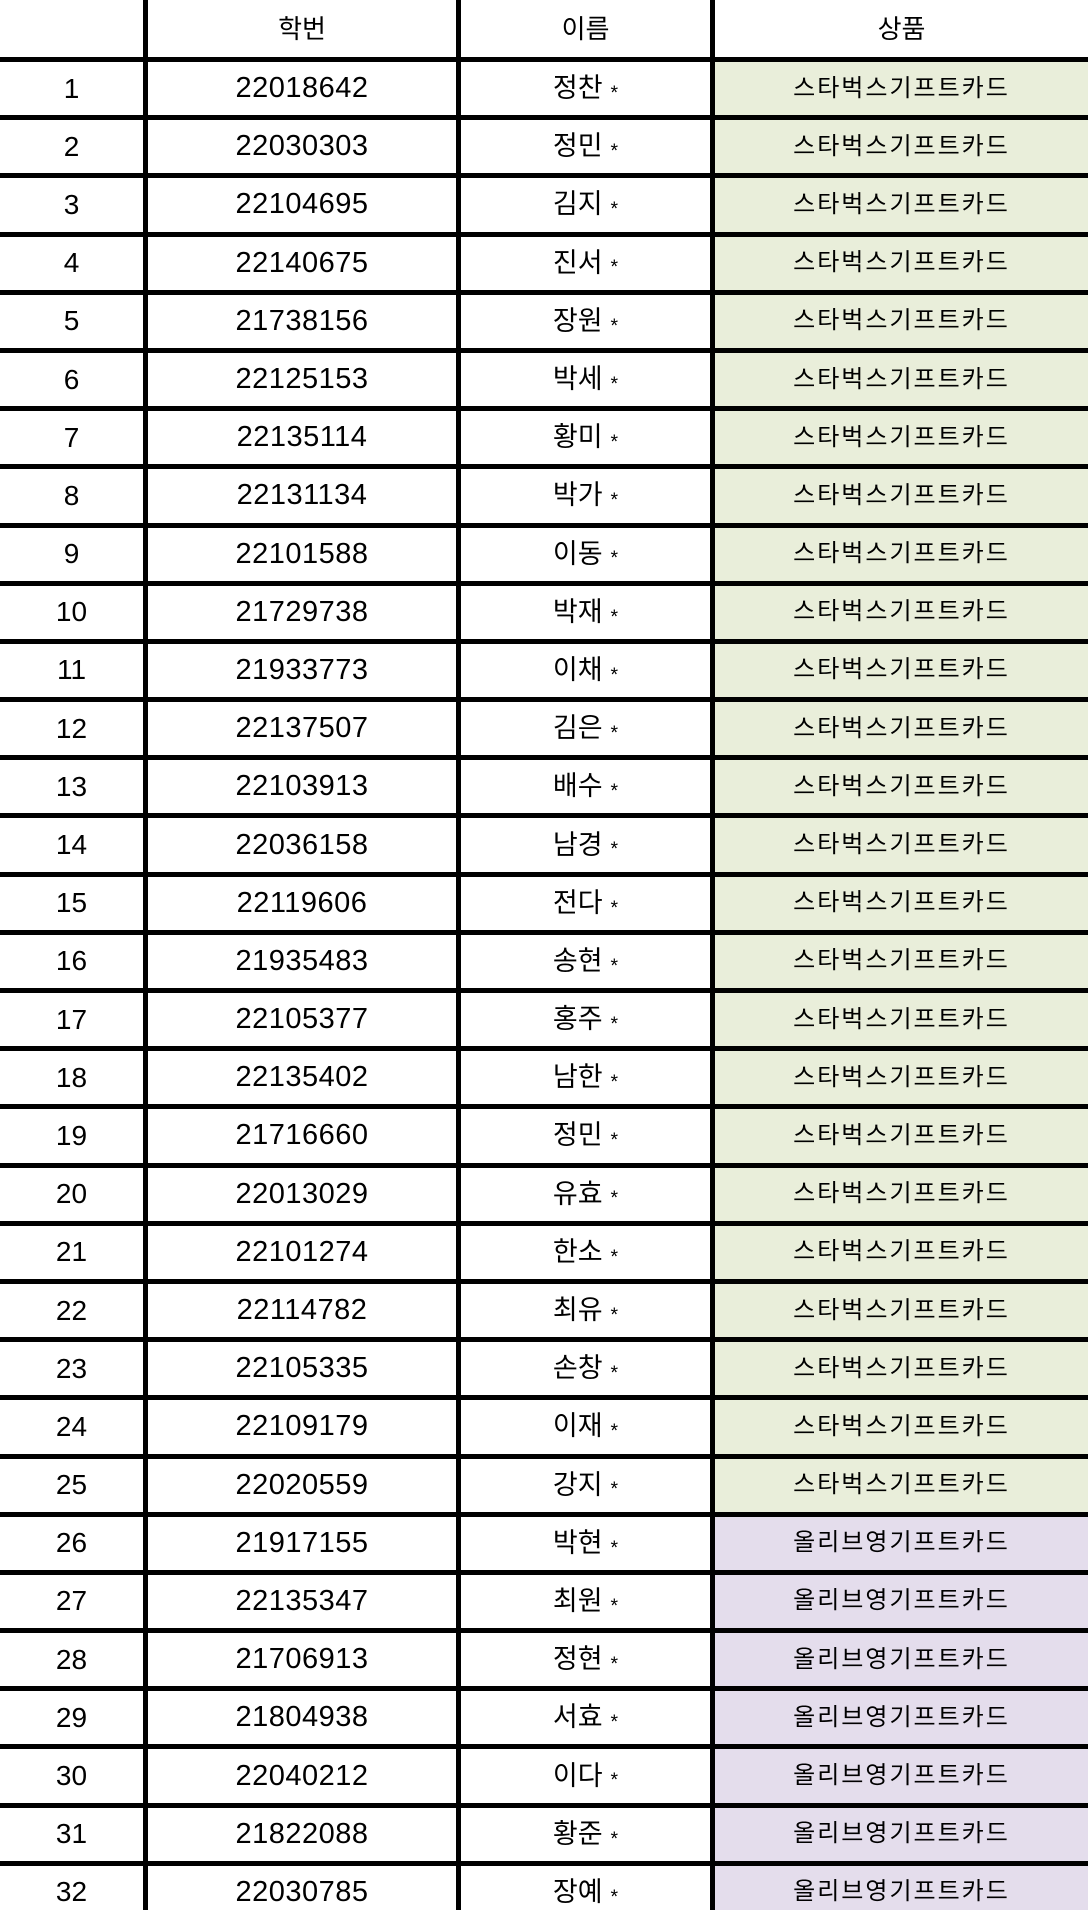  I want to click on winner-name: 이다, so click(577, 1775).